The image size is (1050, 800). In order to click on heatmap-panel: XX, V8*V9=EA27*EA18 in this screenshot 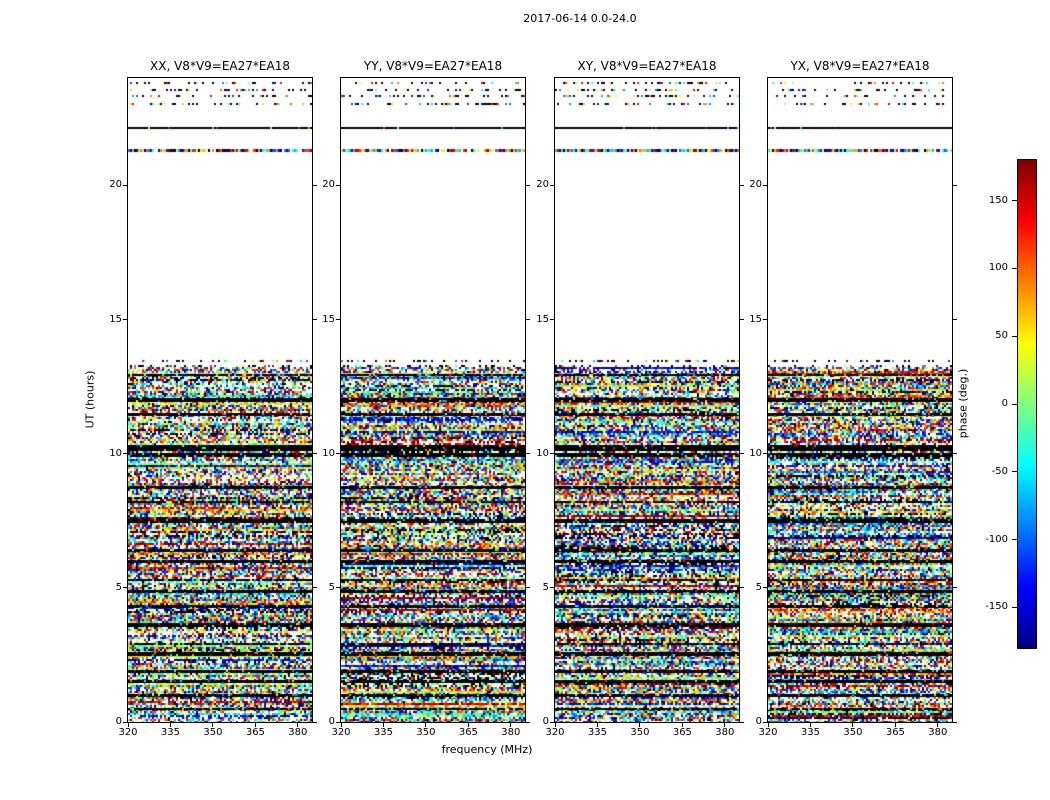, I will do `click(220, 391)`.